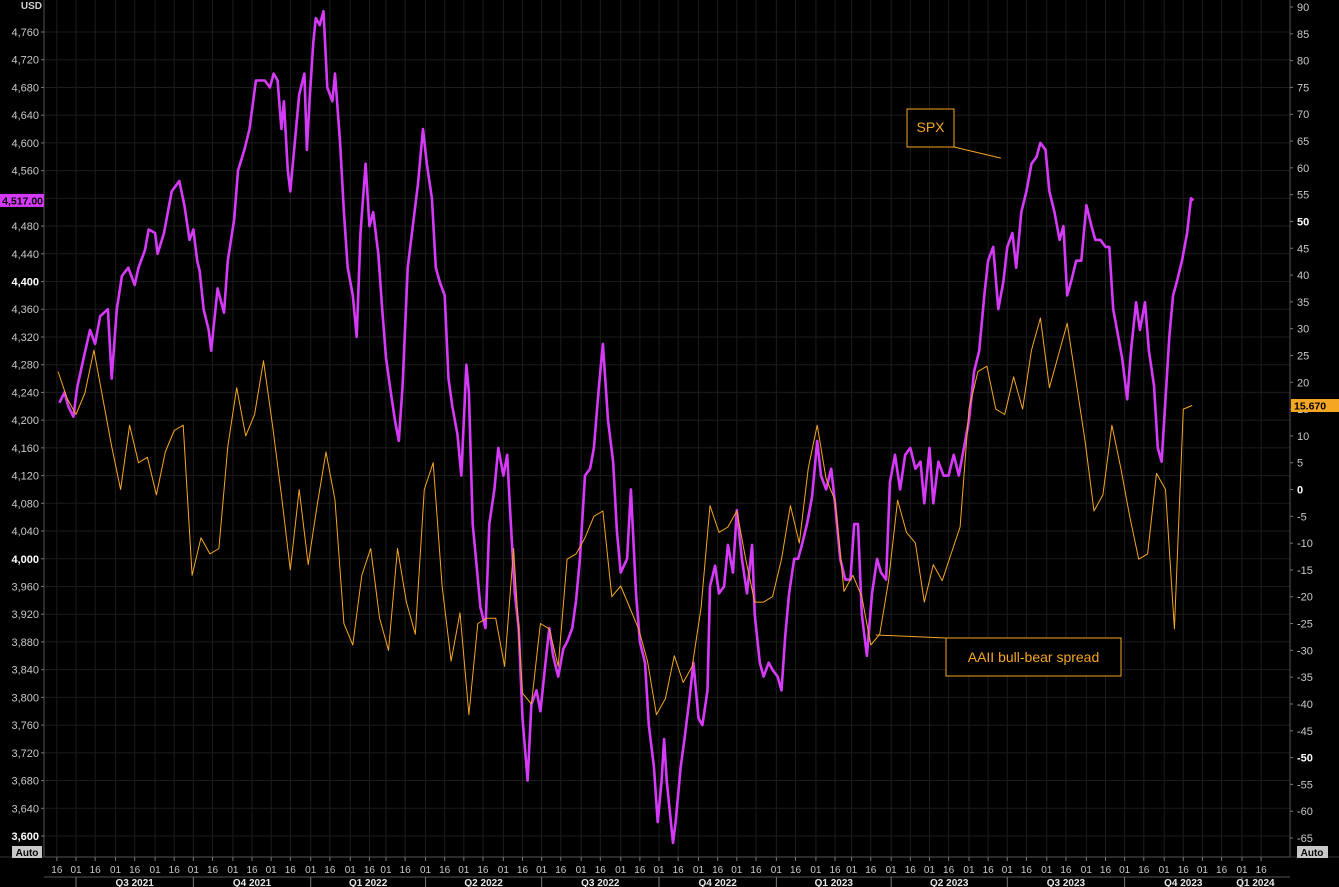 This screenshot has height=887, width=1339. I want to click on right-auto-label: Auto, so click(1312, 853).